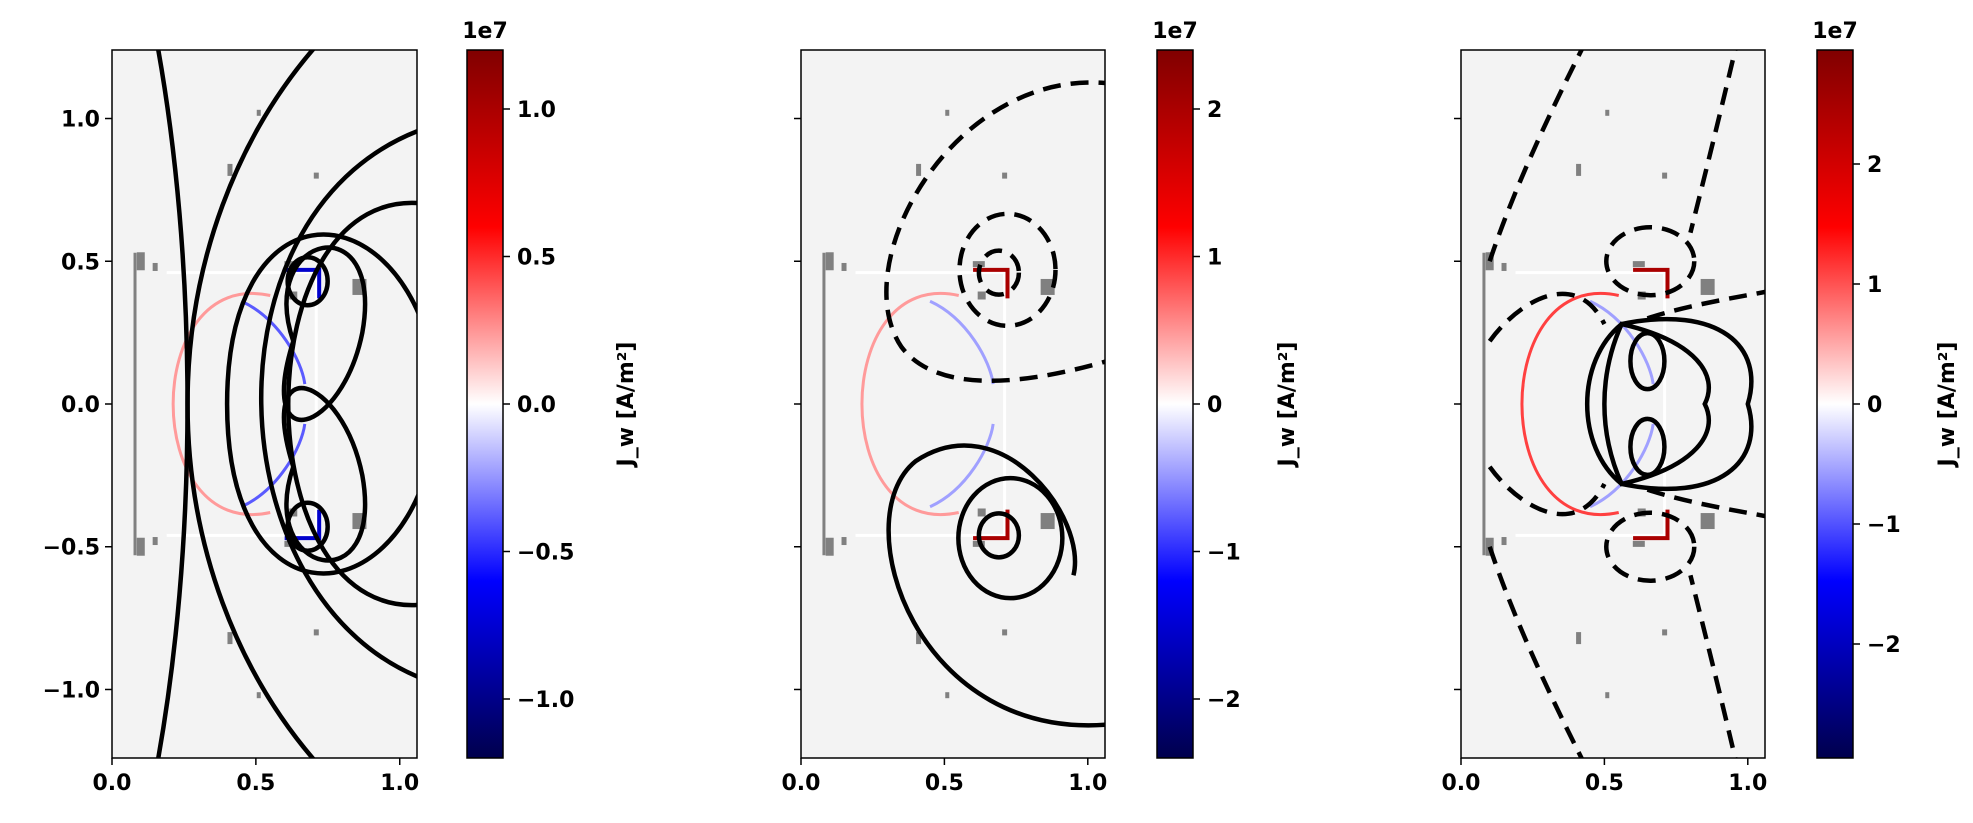 This screenshot has width=1973, height=823. Describe the element at coordinates (991, 525) in the screenshot. I see `divertor-lower` at that location.